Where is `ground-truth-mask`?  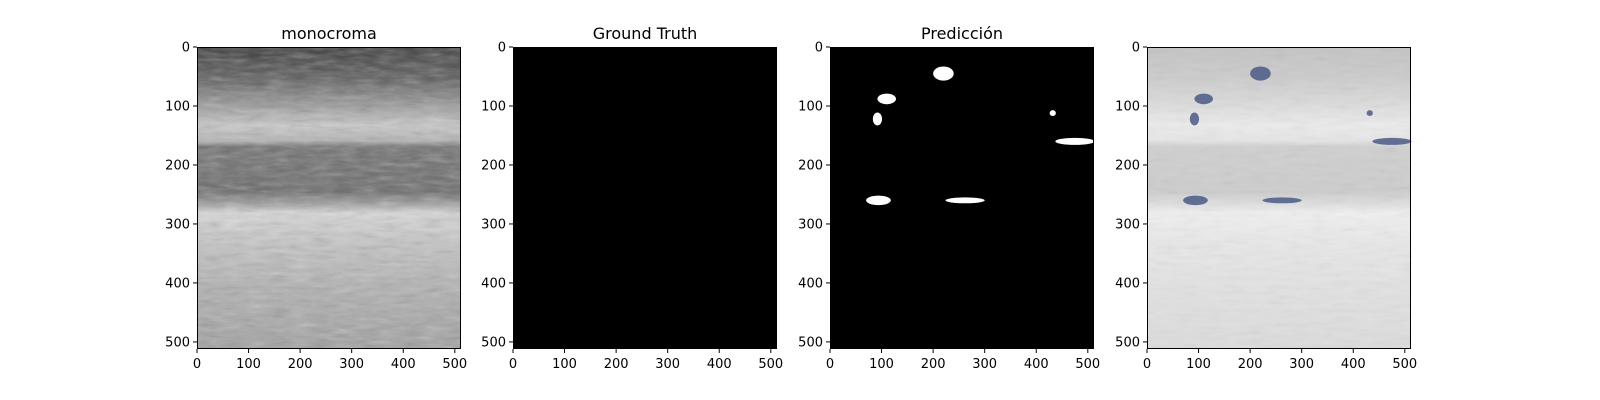
ground-truth-mask is located at coordinates (645, 198).